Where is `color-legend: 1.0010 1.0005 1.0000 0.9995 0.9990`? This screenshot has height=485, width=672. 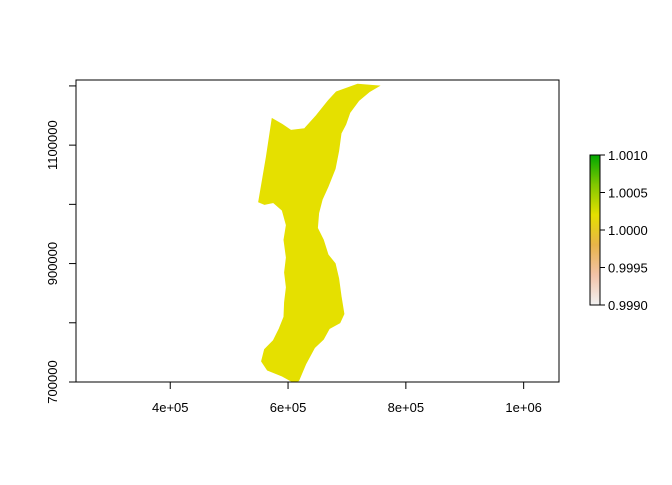
color-legend: 1.0010 1.0005 1.0000 0.9995 0.9990 is located at coordinates (618, 230).